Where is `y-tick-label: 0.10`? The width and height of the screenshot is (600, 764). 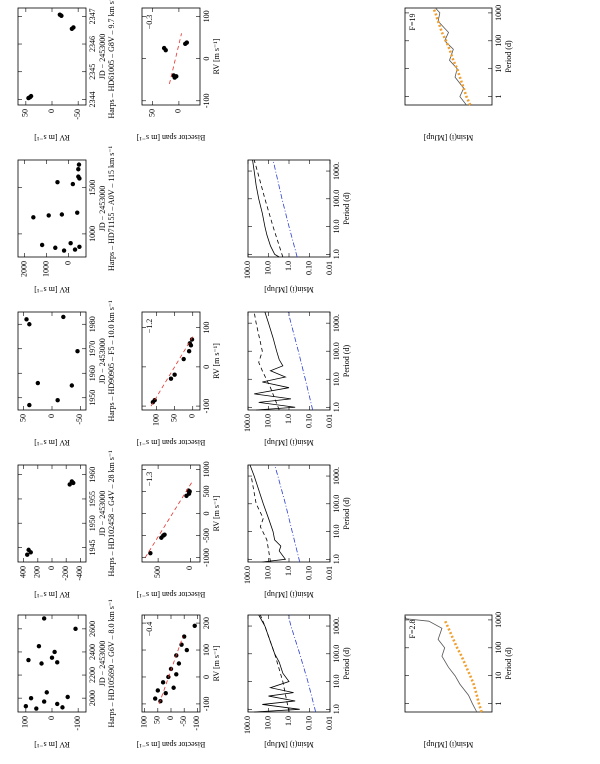
y-tick-label: 0.10 is located at coordinates (308, 723).